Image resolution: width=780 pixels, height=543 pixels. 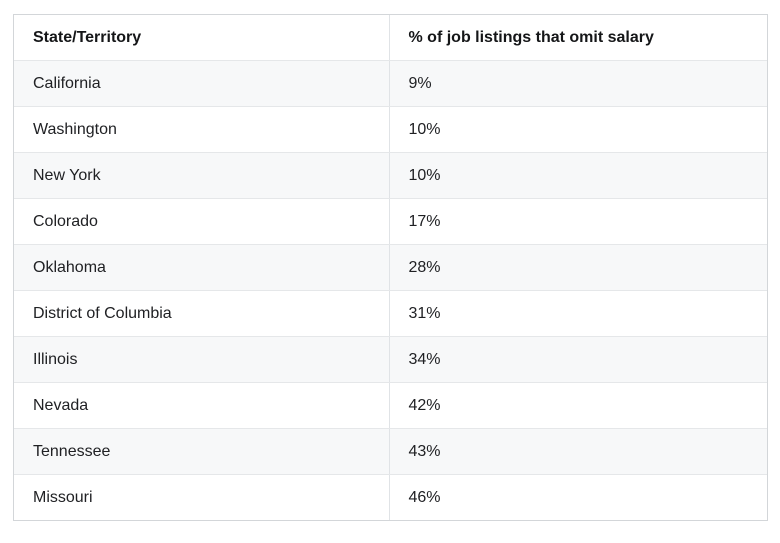 I want to click on cell-state: Missouri, so click(x=202, y=497).